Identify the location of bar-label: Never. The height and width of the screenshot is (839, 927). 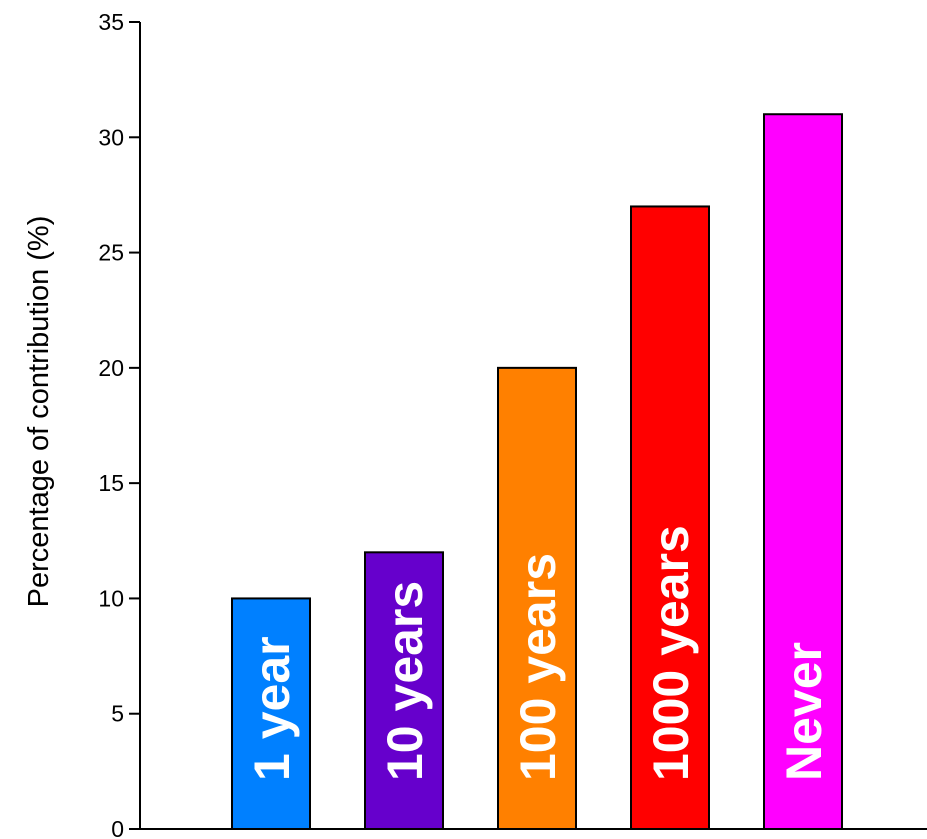
(804, 711).